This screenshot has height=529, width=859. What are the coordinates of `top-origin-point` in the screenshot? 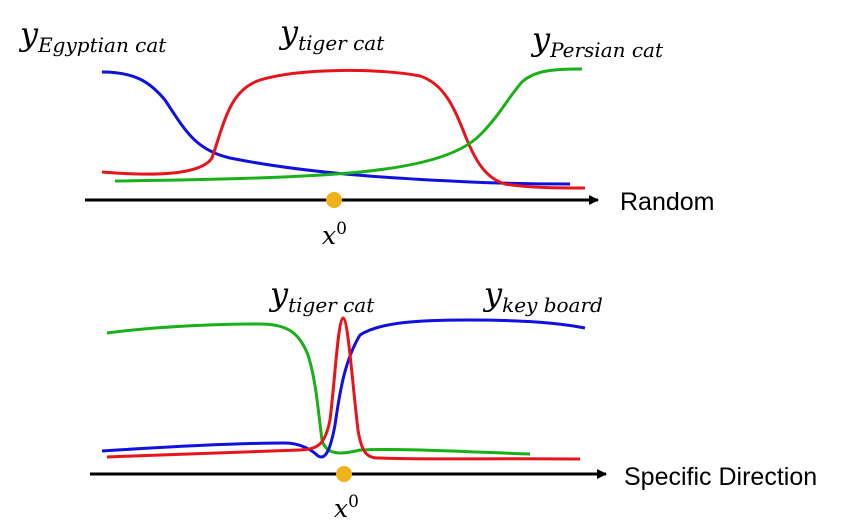 It's located at (334, 200).